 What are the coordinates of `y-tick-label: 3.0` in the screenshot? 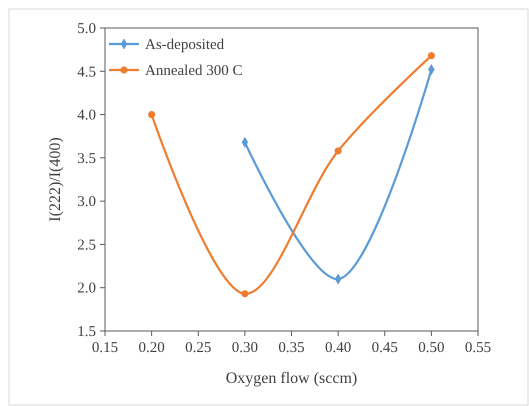 It's located at (86, 202).